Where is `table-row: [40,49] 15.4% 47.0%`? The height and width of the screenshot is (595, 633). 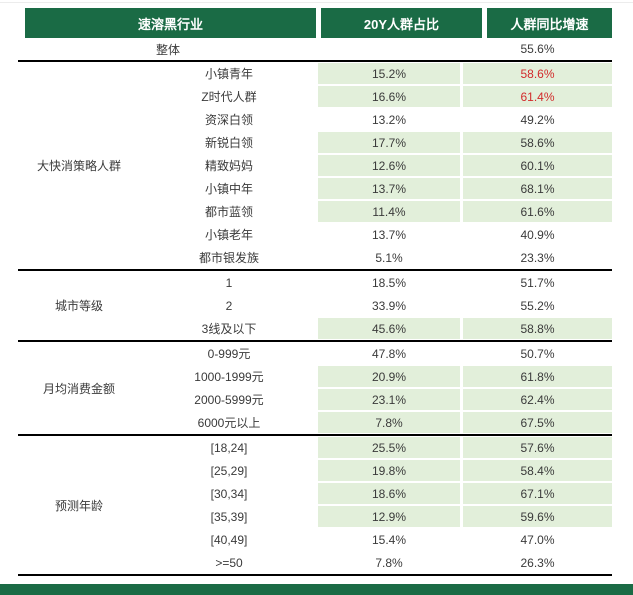 table-row: [40,49] 15.4% 47.0% is located at coordinates (376, 539).